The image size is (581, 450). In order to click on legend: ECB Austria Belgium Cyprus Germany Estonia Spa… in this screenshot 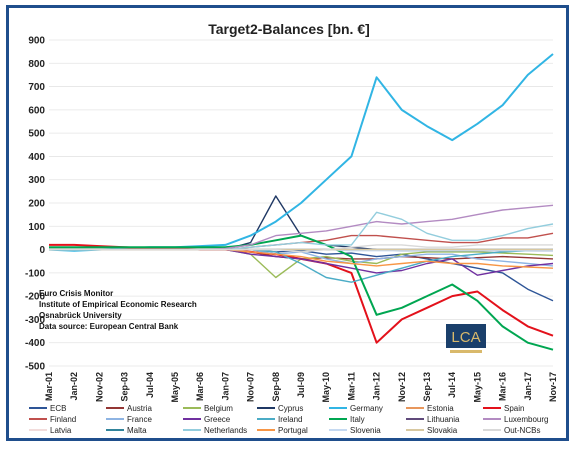, I will do `click(288, 419)`.